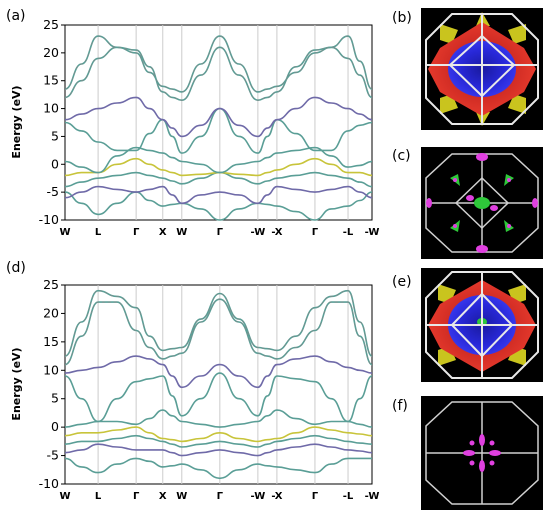  What do you see at coordinates (16, 16) in the screenshot?
I see `panel-label-a: (a)` at bounding box center [16, 16].